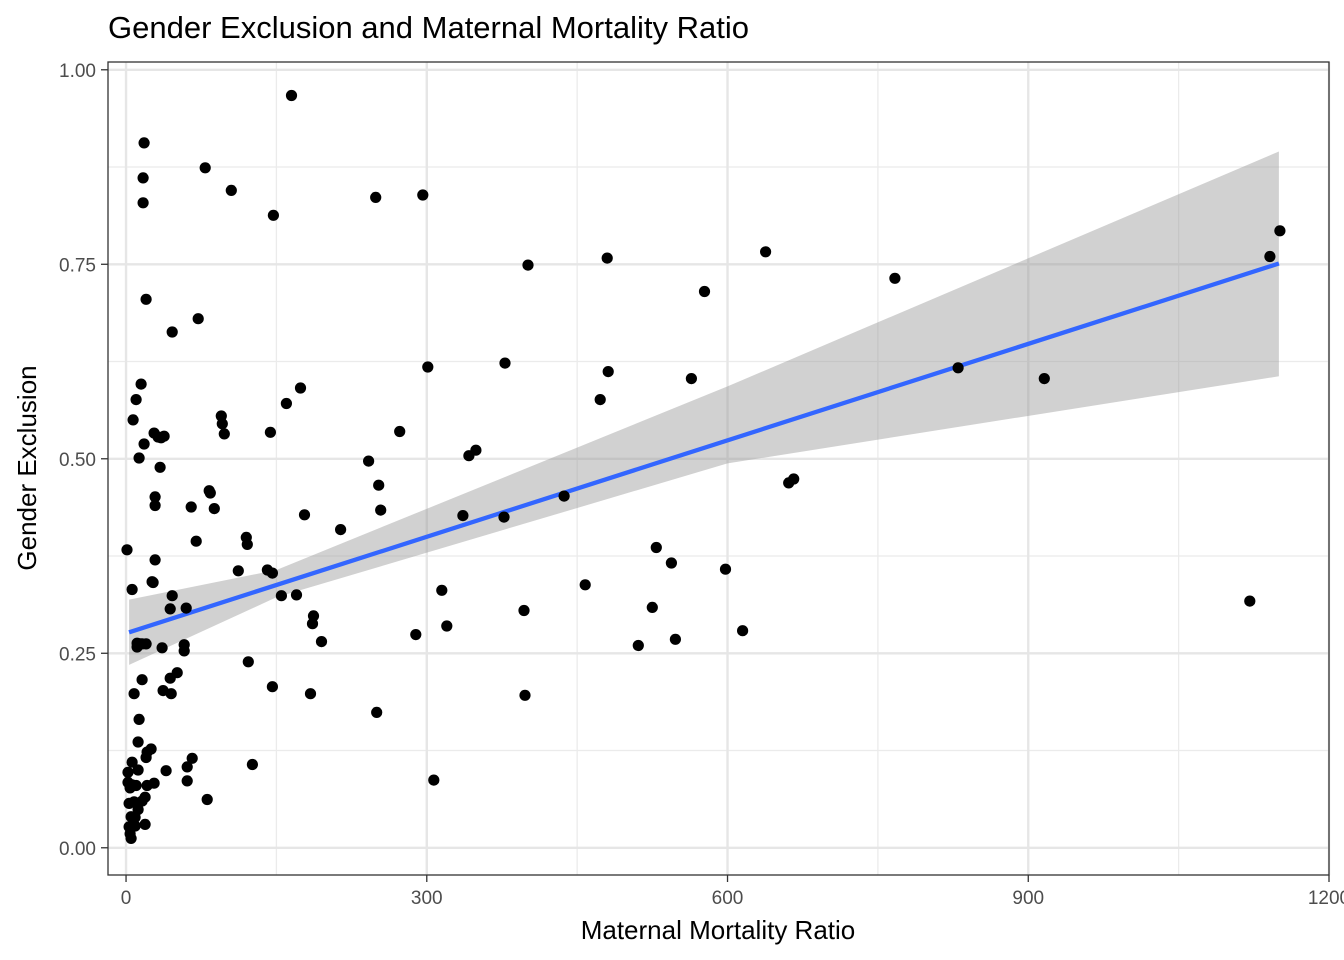 The image size is (1344, 960). I want to click on y-tick-label: 0.75, so click(77, 265).